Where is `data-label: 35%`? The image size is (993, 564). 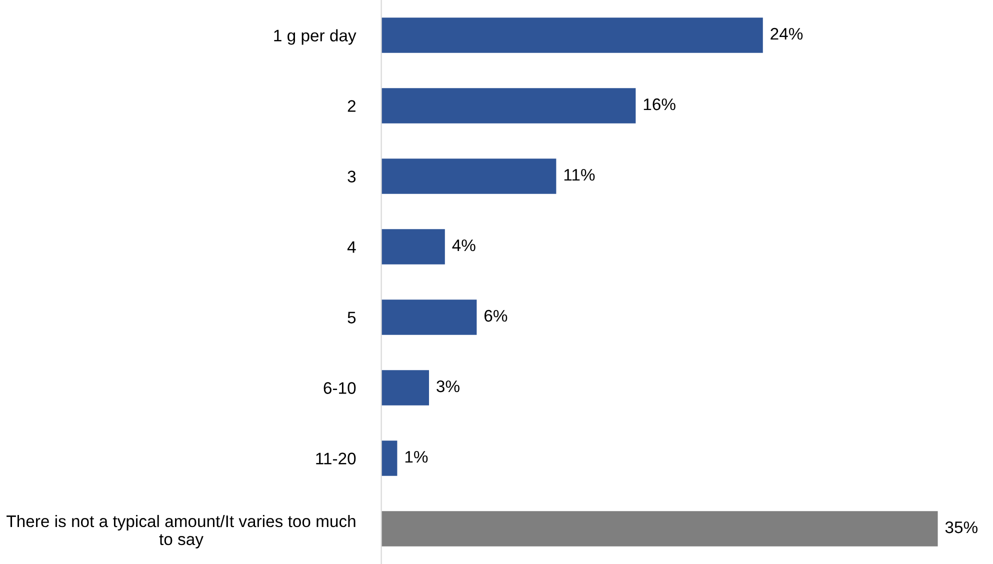
data-label: 35% is located at coordinates (961, 527).